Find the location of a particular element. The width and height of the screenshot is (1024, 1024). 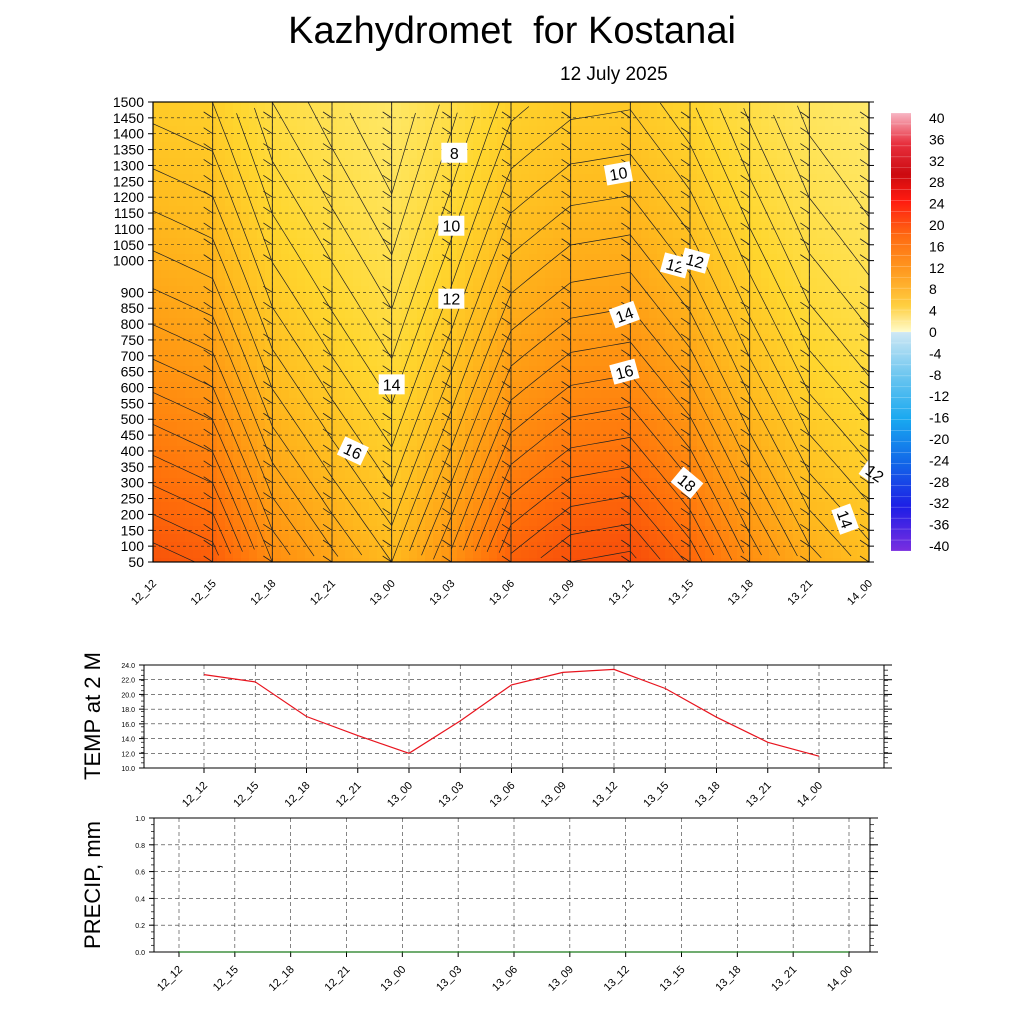

colorbar-tick-label: 16 is located at coordinates (937, 246).